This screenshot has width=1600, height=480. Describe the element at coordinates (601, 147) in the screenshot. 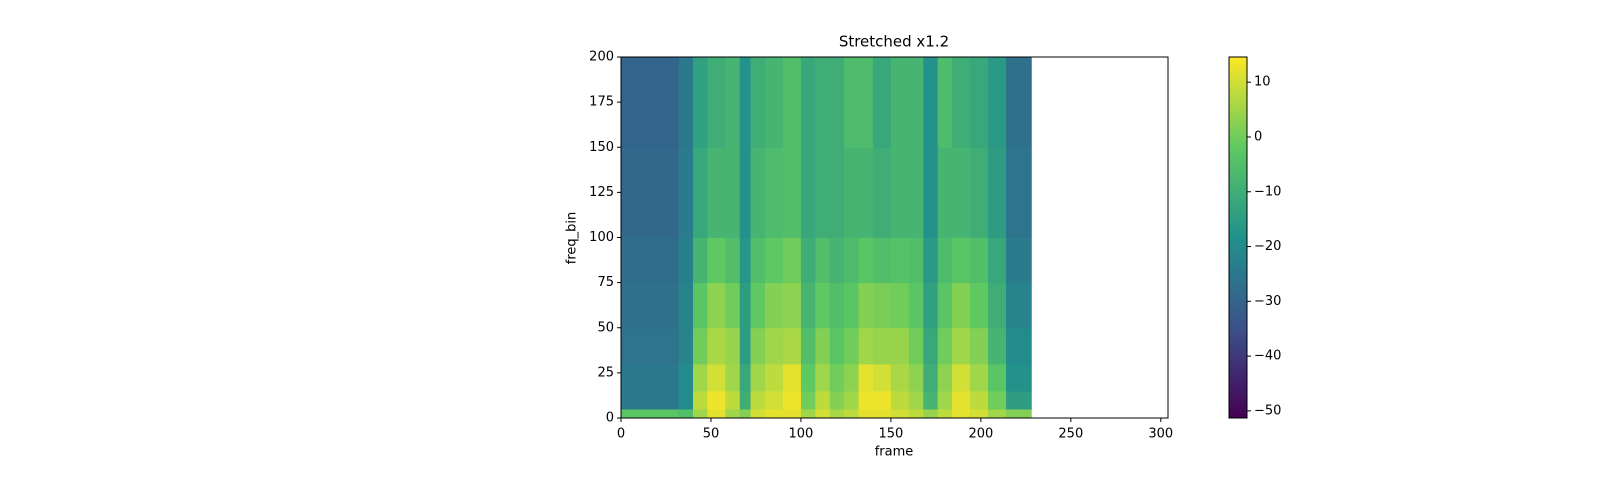

I see `y-tick-label: 150` at that location.